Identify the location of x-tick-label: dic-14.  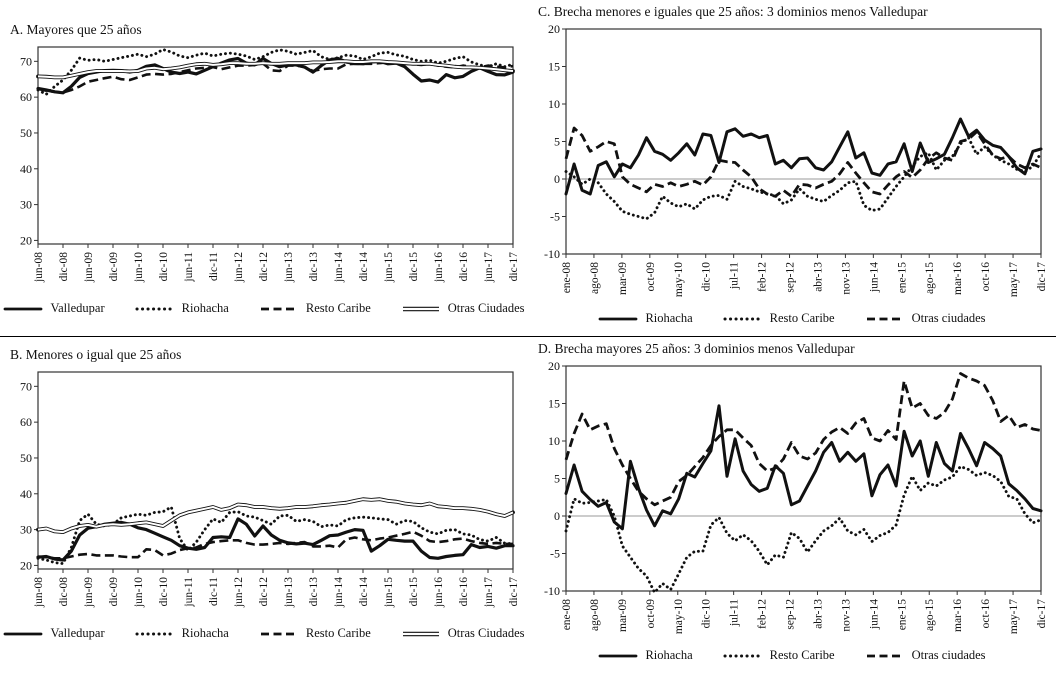
(364, 267).